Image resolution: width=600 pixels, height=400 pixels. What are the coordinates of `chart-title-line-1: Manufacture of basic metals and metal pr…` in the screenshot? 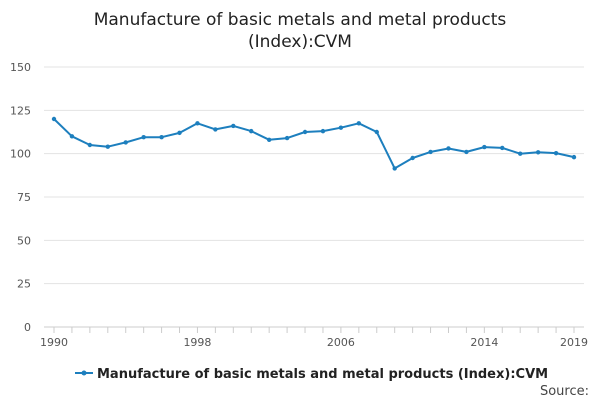 It's located at (300, 20).